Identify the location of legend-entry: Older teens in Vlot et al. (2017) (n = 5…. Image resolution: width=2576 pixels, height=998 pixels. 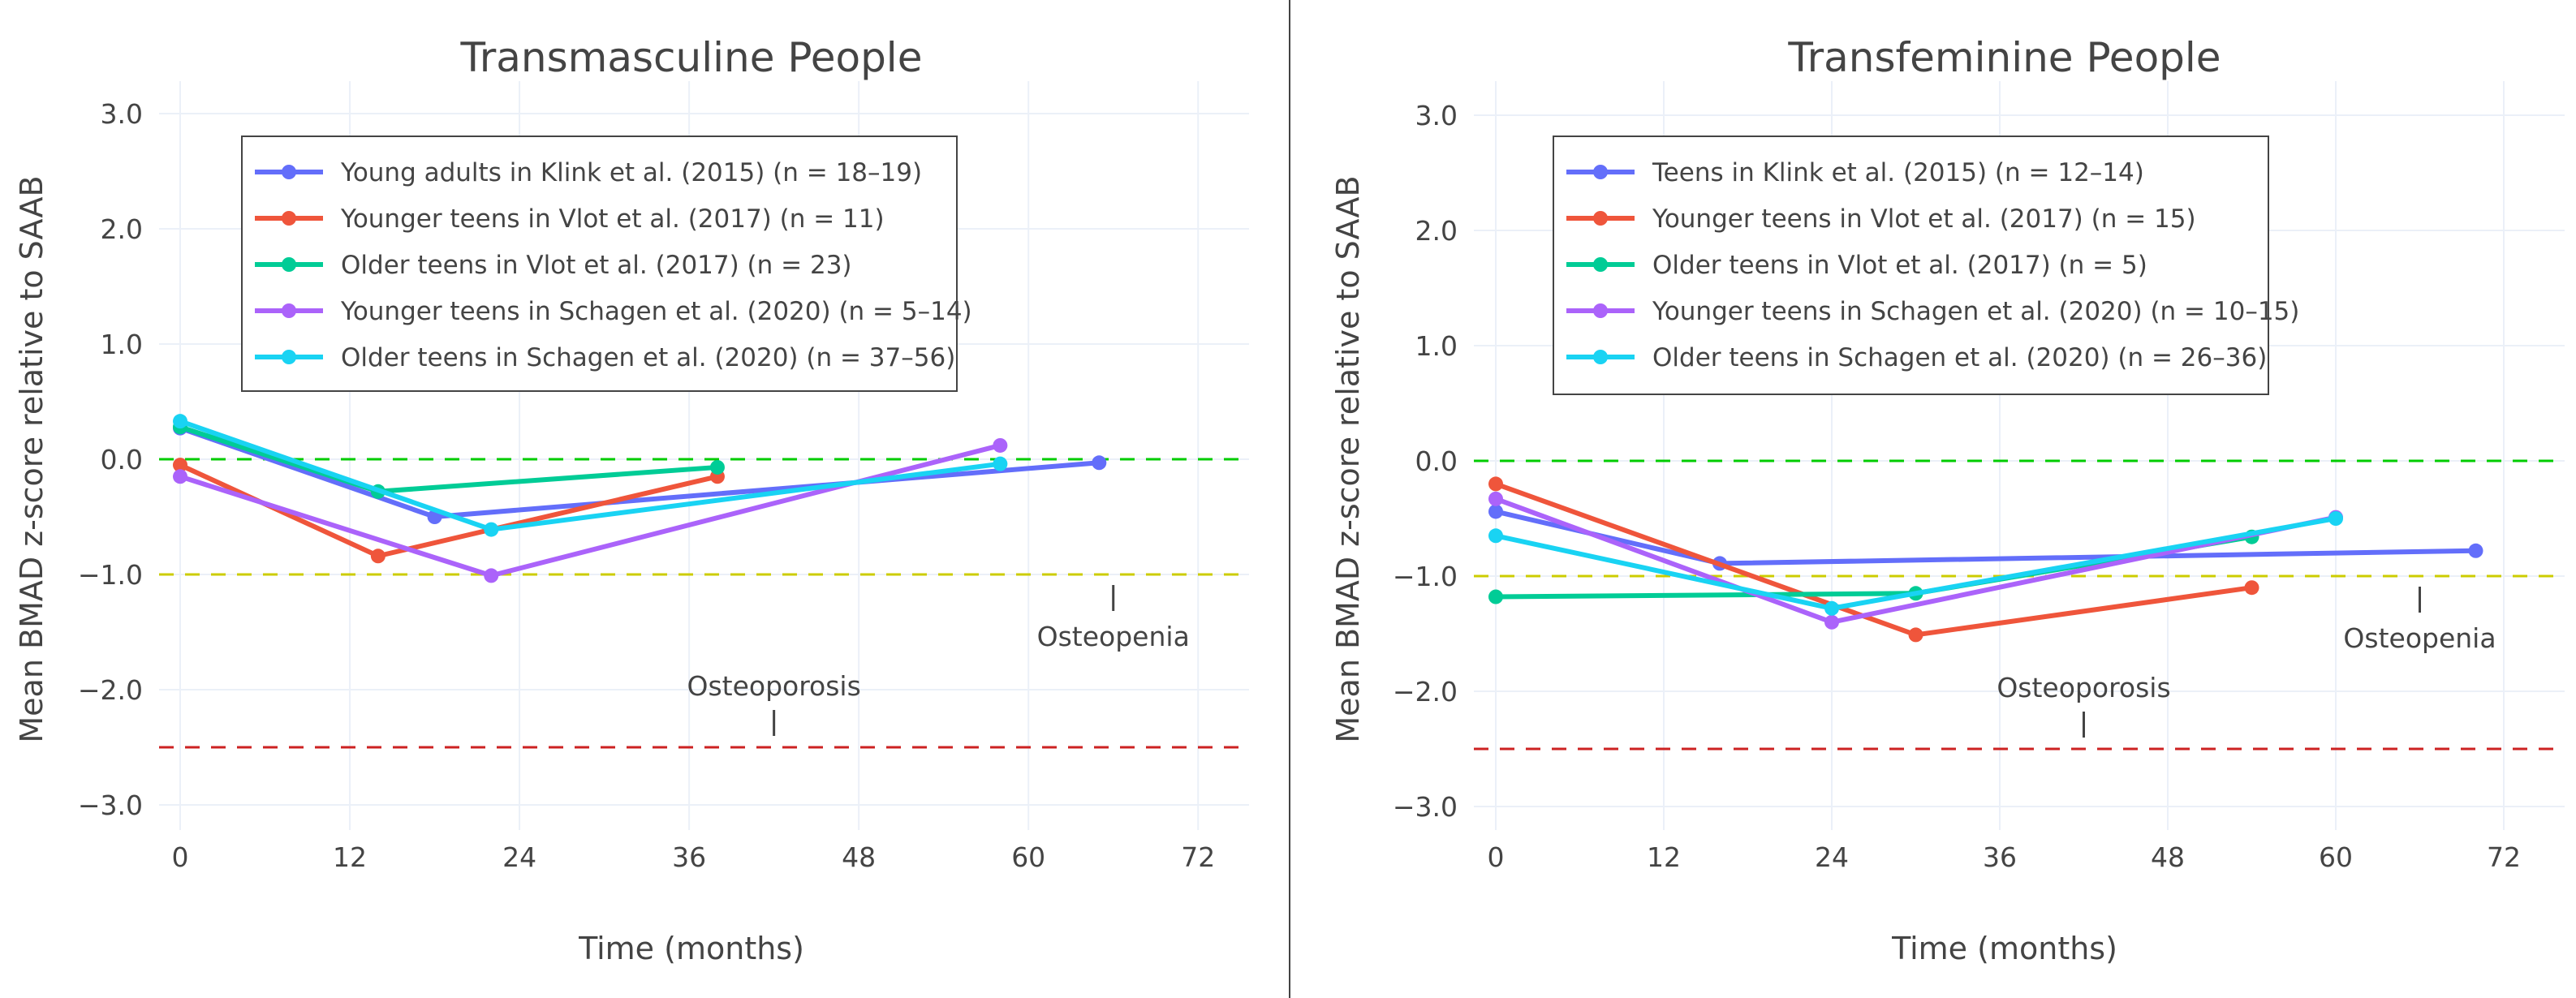
(1900, 265).